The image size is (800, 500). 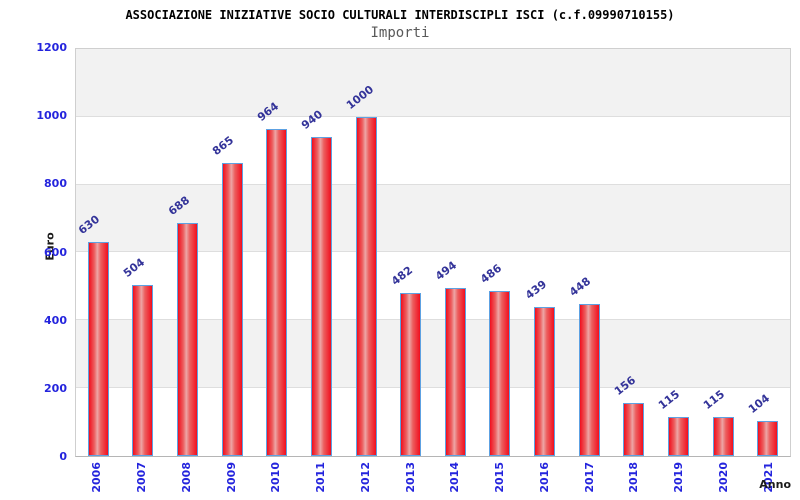 What do you see at coordinates (500, 373) in the screenshot?
I see `bar-2015` at bounding box center [500, 373].